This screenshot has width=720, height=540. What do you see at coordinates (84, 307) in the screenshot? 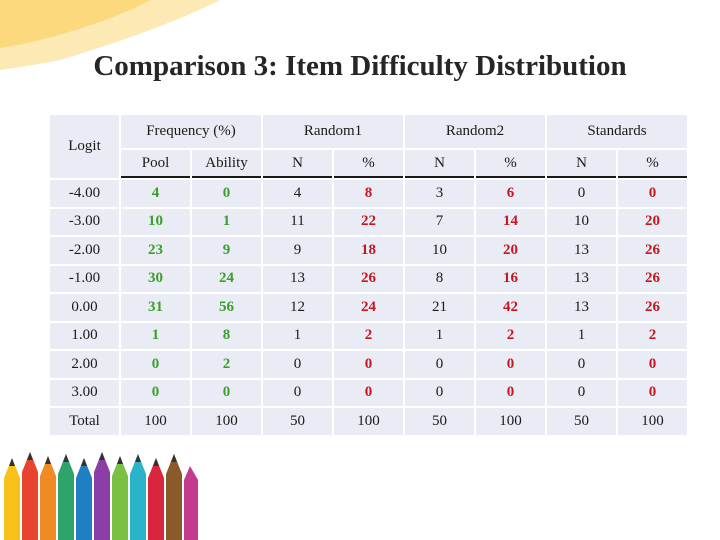
I see `logit-cell: 0.00` at bounding box center [84, 307].